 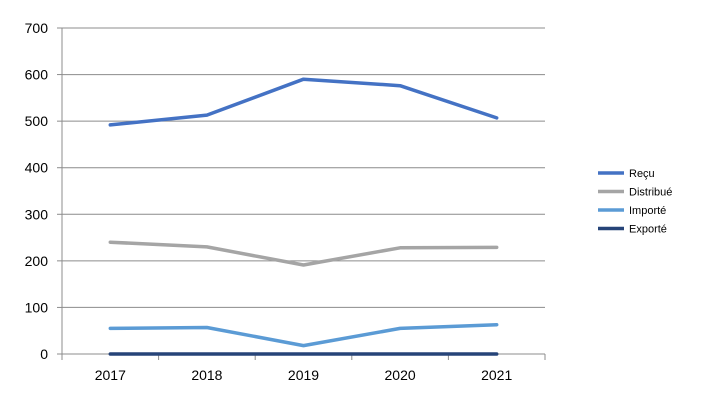 I want to click on y-tick-label: 0, so click(x=44, y=354).